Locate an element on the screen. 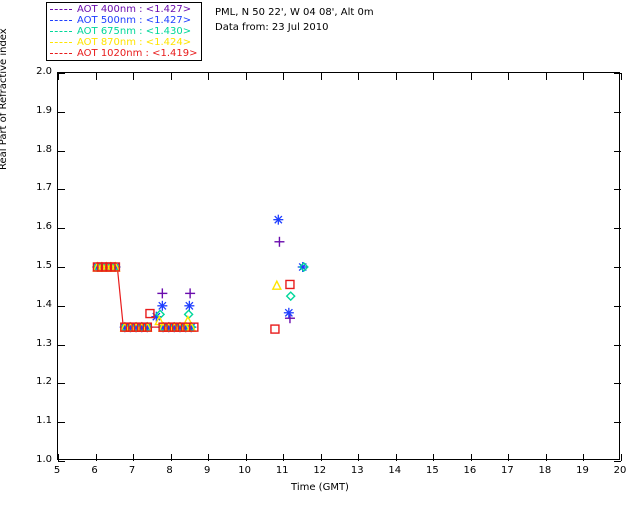 The height and width of the screenshot is (512, 640). x-tick-label: 17 is located at coordinates (507, 470).